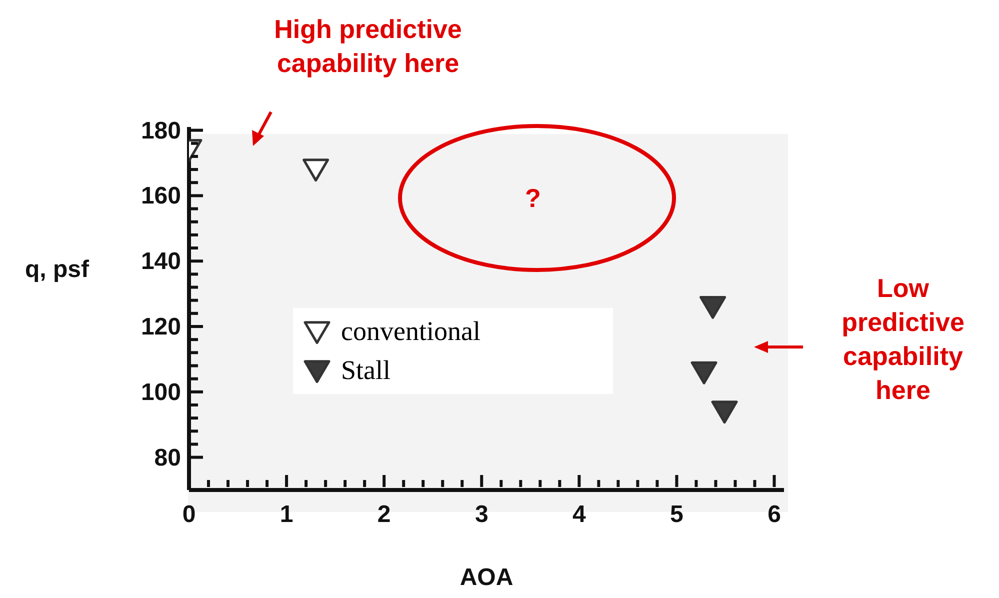  I want to click on y-tick-label: 140, so click(160, 262).